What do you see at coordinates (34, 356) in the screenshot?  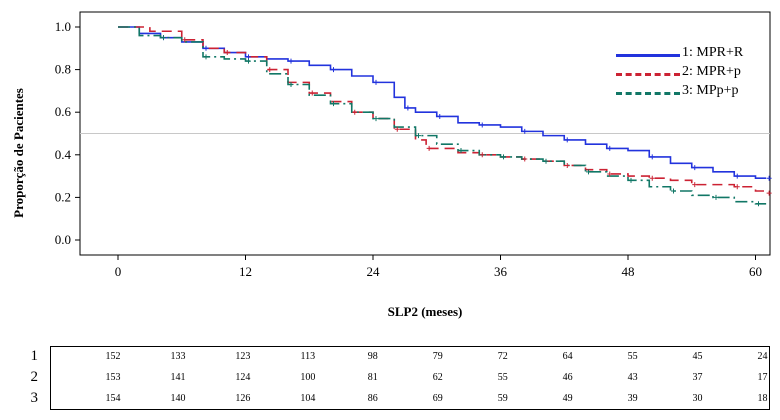 I see `risk-row-label: 1` at bounding box center [34, 356].